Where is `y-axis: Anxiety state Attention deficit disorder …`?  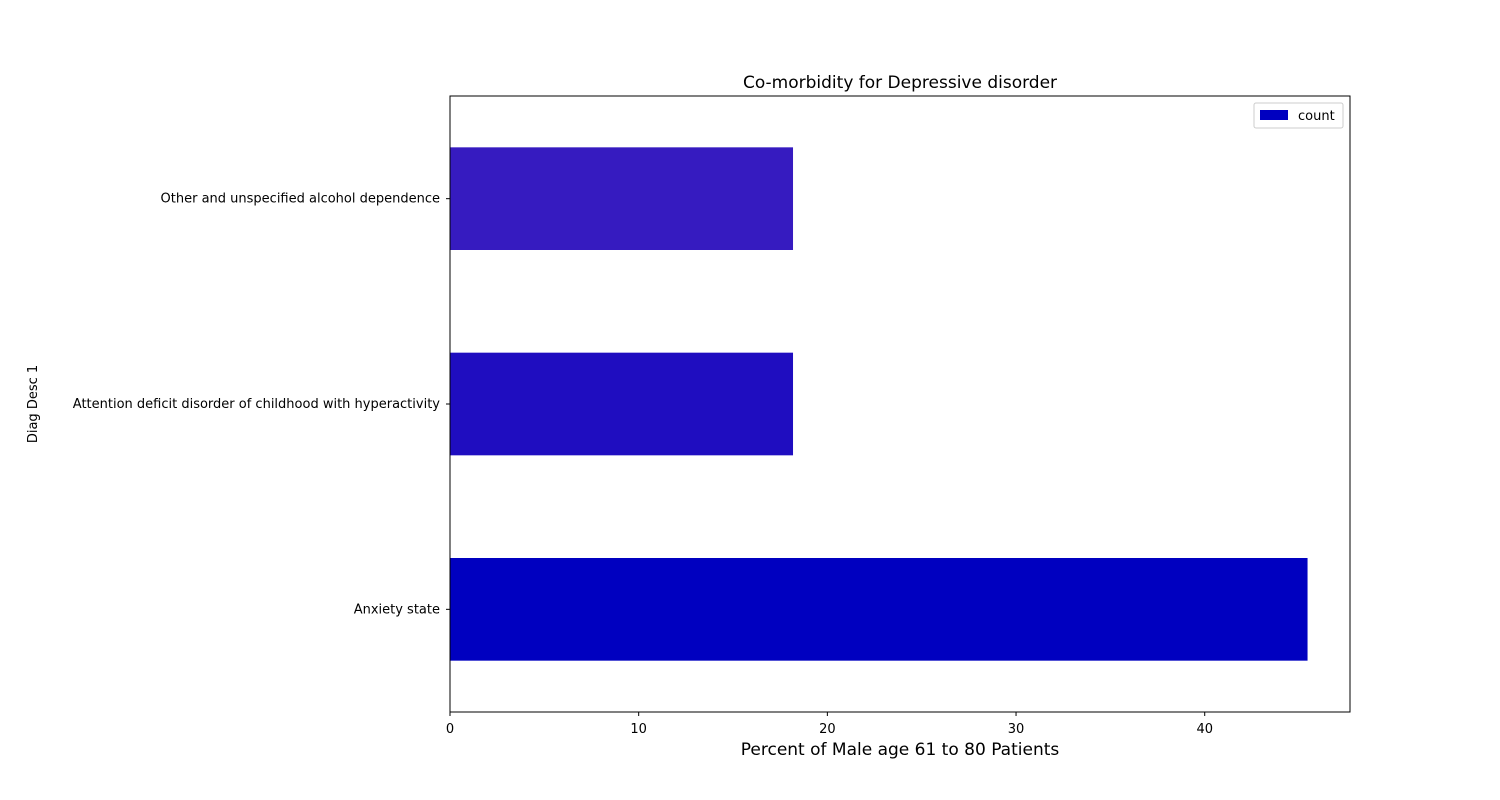 y-axis: Anxiety state Attention deficit disorder … is located at coordinates (261, 404).